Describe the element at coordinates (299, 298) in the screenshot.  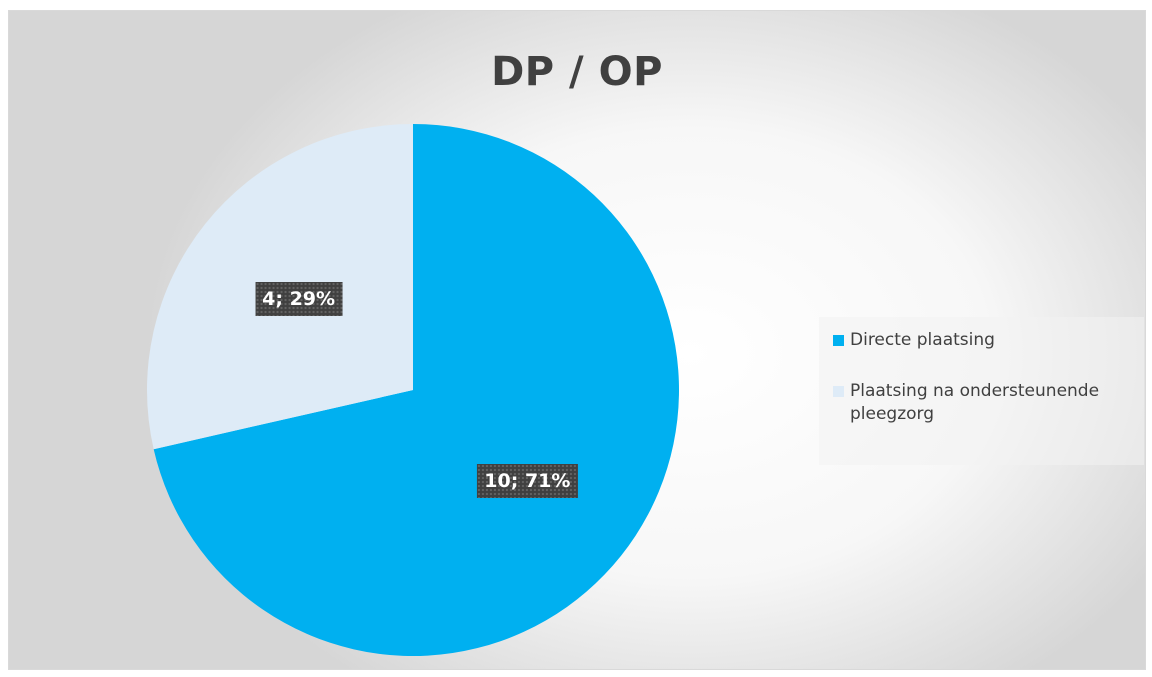
I see `data-label: 4; 29%` at that location.